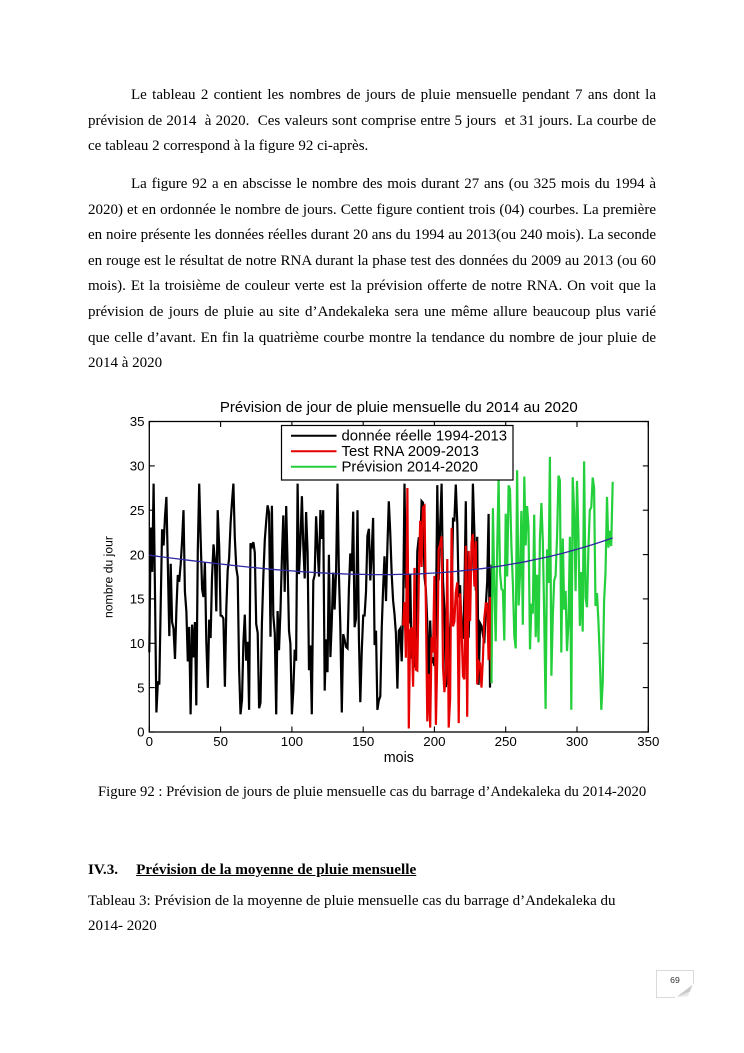 The image size is (744, 1053). Describe the element at coordinates (292, 741) in the screenshot. I see `svg-text: 100` at that location.